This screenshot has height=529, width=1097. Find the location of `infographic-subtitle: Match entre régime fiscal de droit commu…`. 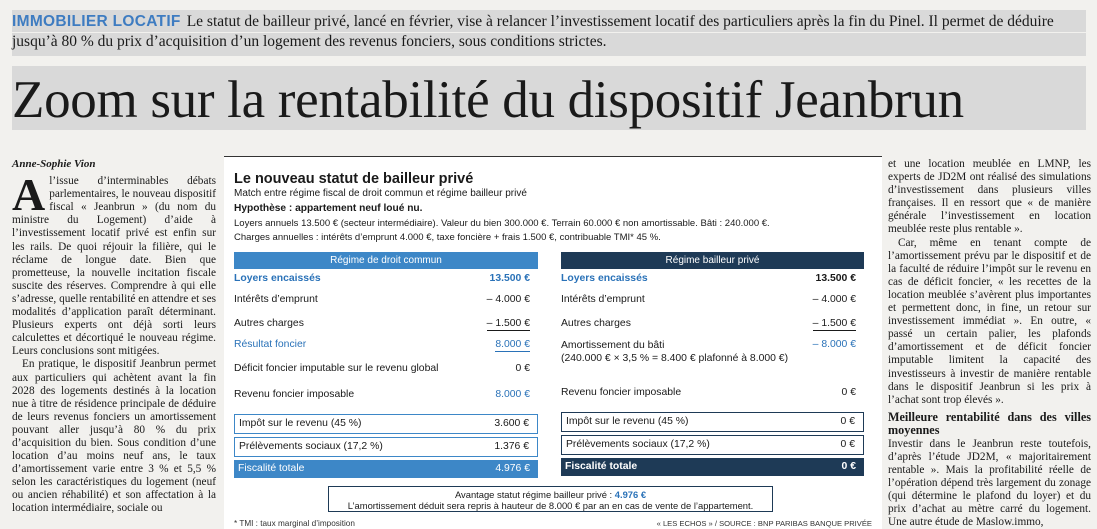

infographic-subtitle: Match entre régime fiscal de droit commu… is located at coordinates (380, 193).